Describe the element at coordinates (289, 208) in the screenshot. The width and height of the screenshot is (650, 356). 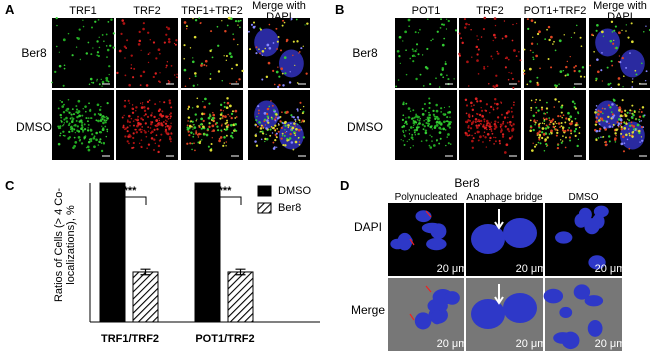
I see `legend-label: Ber8` at that location.